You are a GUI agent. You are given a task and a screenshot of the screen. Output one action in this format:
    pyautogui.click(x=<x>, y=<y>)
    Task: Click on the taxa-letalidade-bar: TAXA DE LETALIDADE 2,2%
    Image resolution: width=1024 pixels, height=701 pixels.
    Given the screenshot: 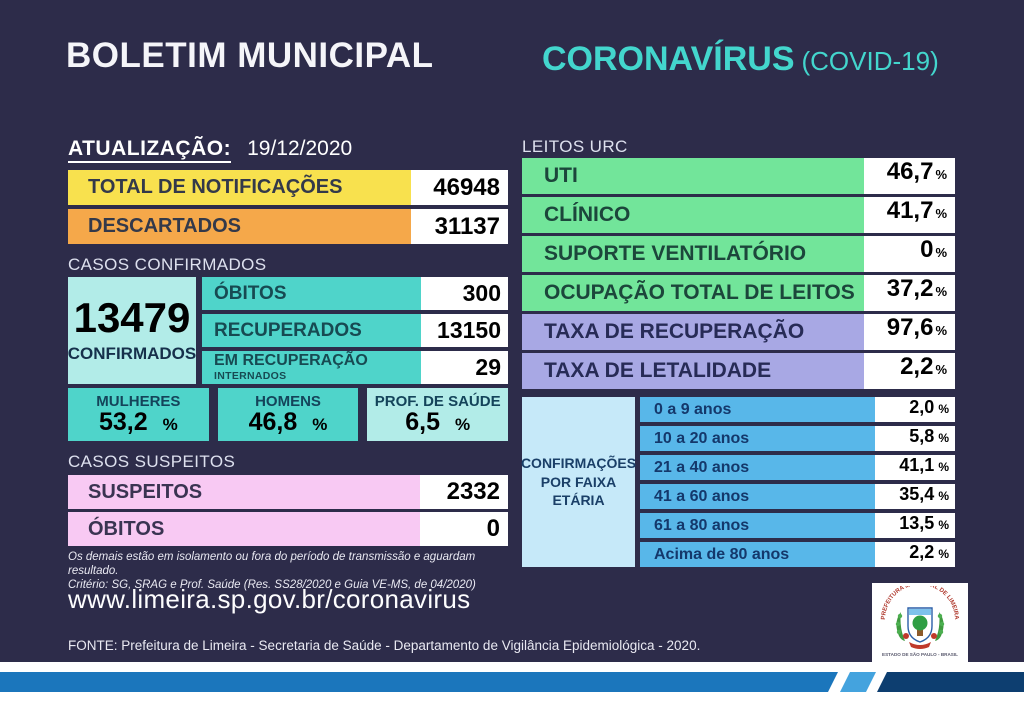 What is the action you would take?
    pyautogui.click(x=738, y=371)
    